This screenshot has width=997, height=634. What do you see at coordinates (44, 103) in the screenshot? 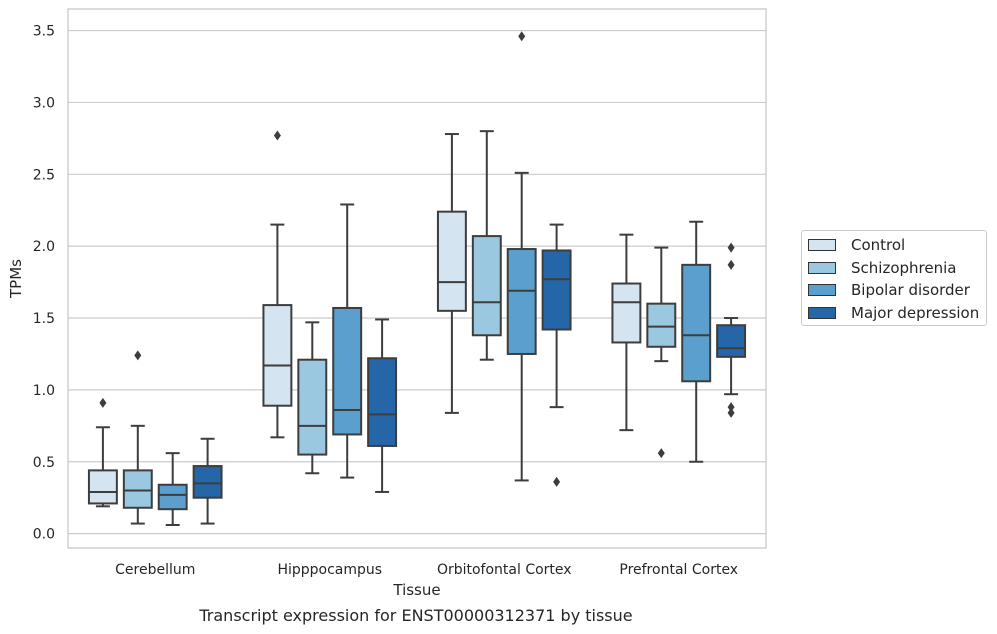
I see `y-tick-label: 3.0` at bounding box center [44, 103].